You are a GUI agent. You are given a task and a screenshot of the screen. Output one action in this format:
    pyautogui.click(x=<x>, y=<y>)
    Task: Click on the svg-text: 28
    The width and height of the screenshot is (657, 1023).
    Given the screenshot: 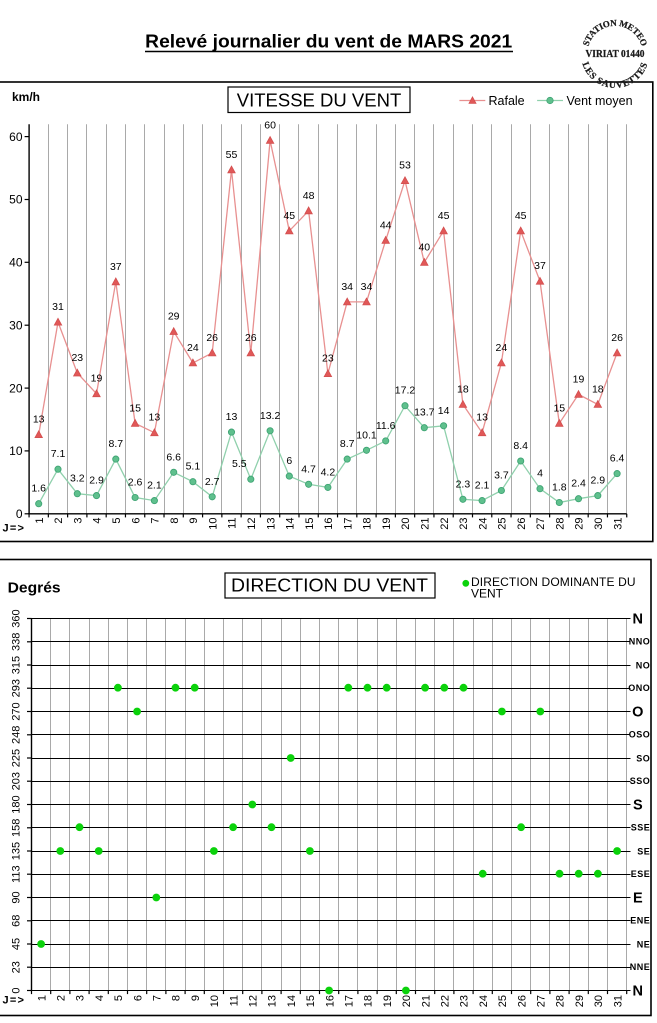 What is the action you would take?
    pyautogui.click(x=561, y=1001)
    